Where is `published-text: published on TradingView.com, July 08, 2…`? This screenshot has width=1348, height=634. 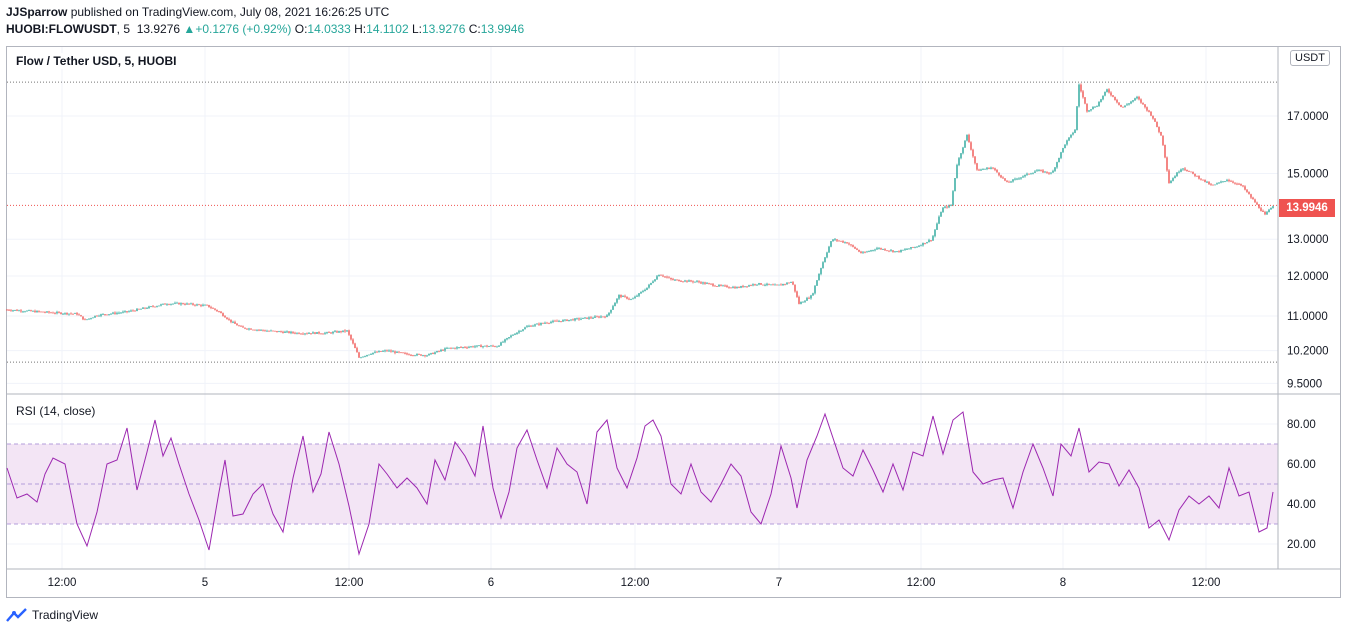
published-text: published on TradingView.com, July 08, 2… is located at coordinates (230, 12).